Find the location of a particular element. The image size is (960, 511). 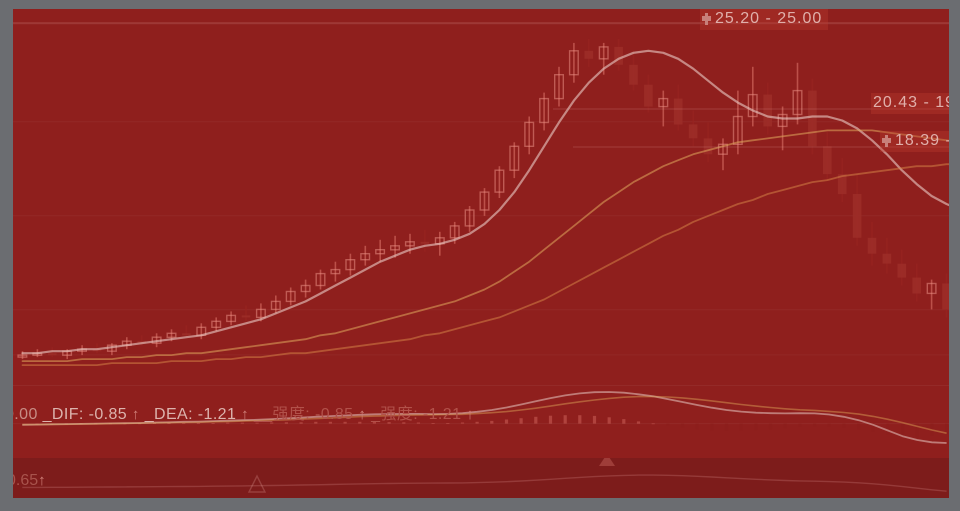

strength-value-1: -0.85 is located at coordinates (334, 414).